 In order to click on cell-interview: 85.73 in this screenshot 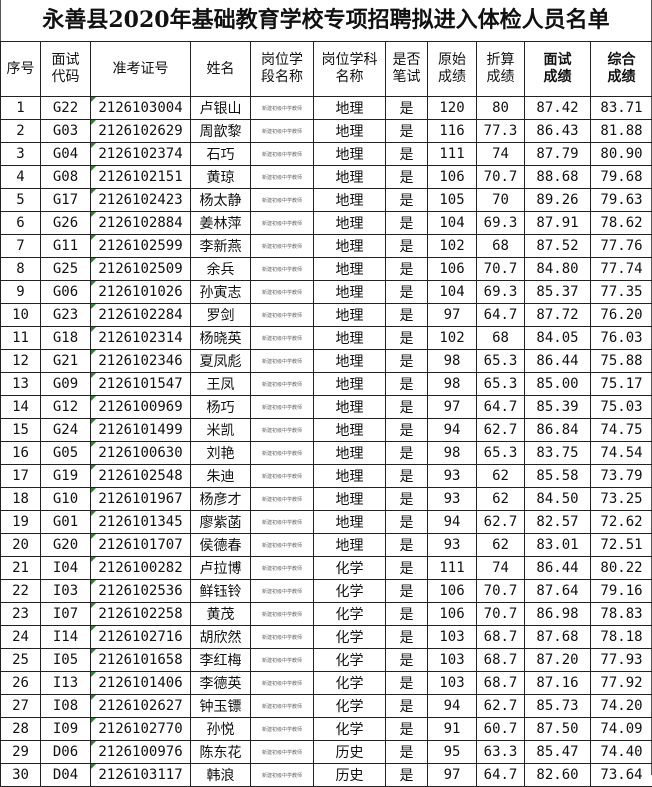, I will do `click(558, 706)`.